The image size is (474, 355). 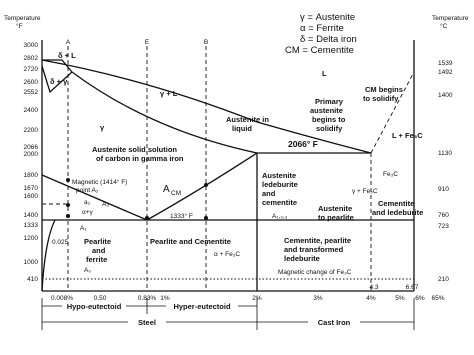 I want to click on region-label: of carbon in gamma iron, so click(x=140, y=158).